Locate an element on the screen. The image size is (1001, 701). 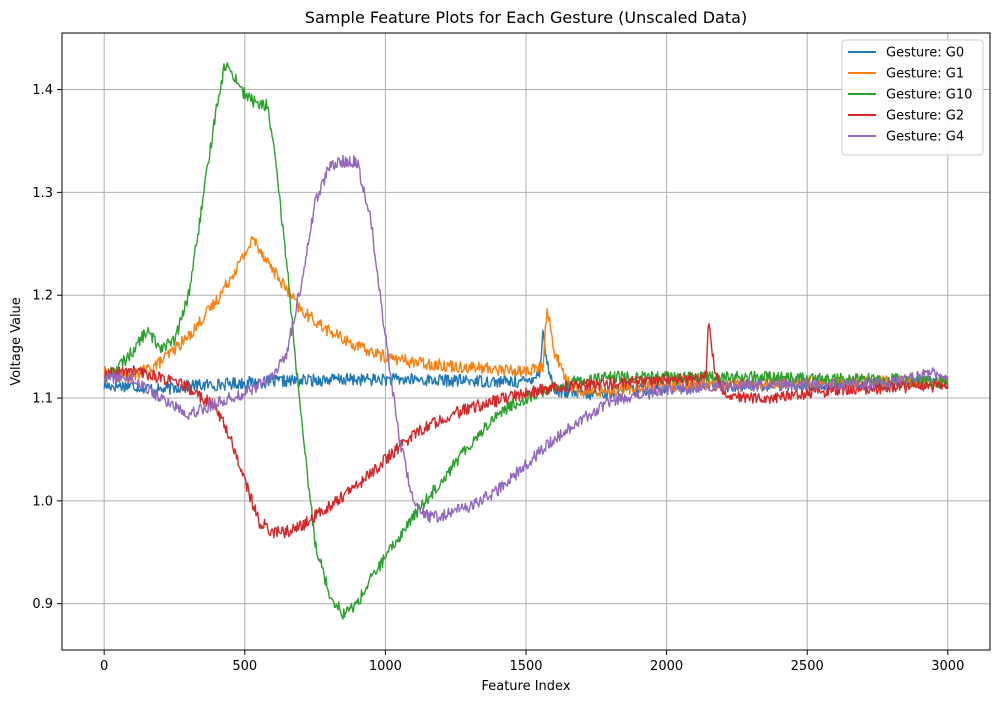
y-tick-label: 0.9 is located at coordinates (42, 604).